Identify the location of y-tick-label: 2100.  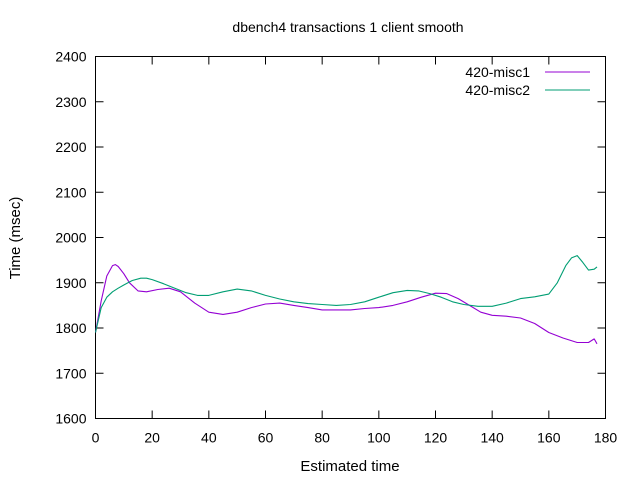
(70, 192).